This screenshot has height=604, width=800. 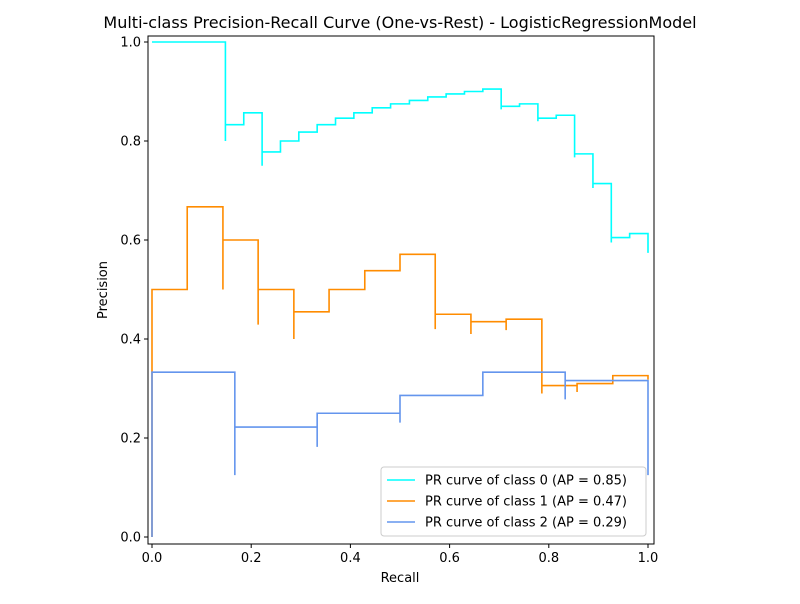 What do you see at coordinates (648, 558) in the screenshot?
I see `x-tick-label: 1.0` at bounding box center [648, 558].